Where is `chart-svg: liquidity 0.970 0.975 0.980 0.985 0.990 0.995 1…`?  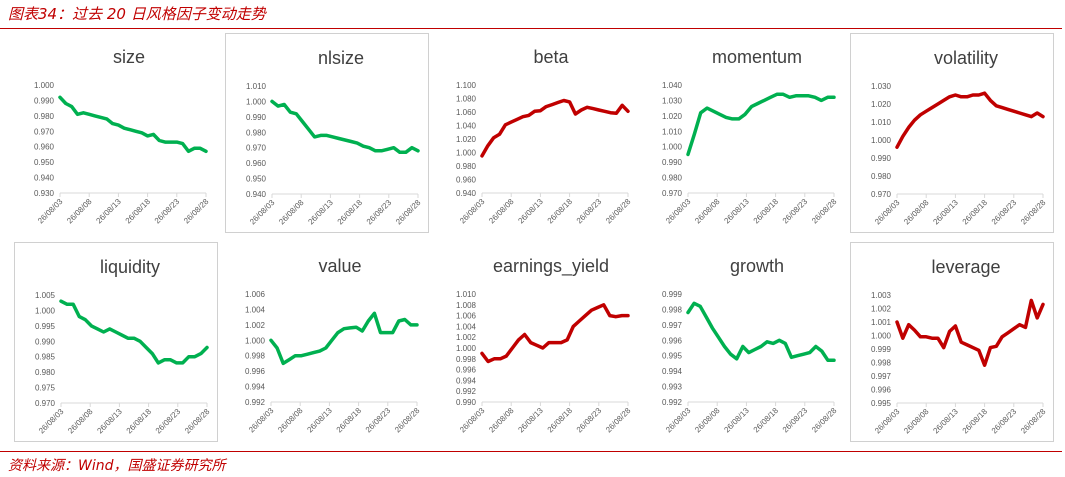
chart-svg: liquidity 0.970 0.975 0.980 0.985 0.990 0.995 1… is located at coordinates (123, 346).